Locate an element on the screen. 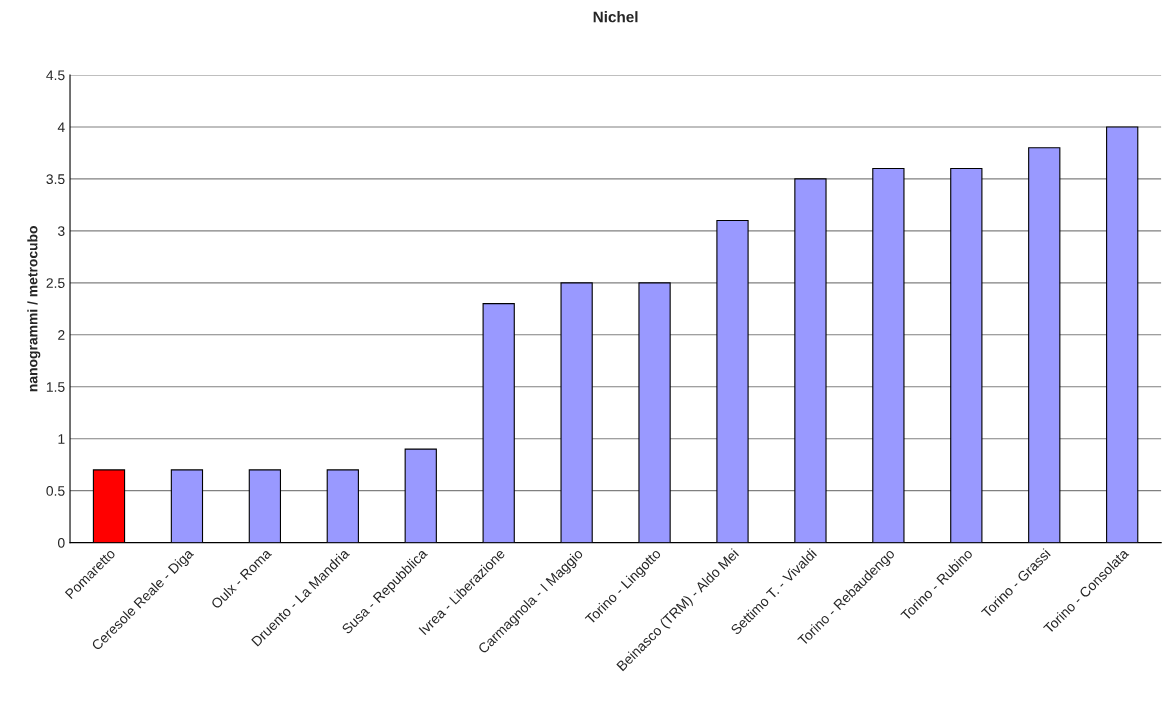  y-axis-title: nanogrammi / metrocubo is located at coordinates (34, 309).